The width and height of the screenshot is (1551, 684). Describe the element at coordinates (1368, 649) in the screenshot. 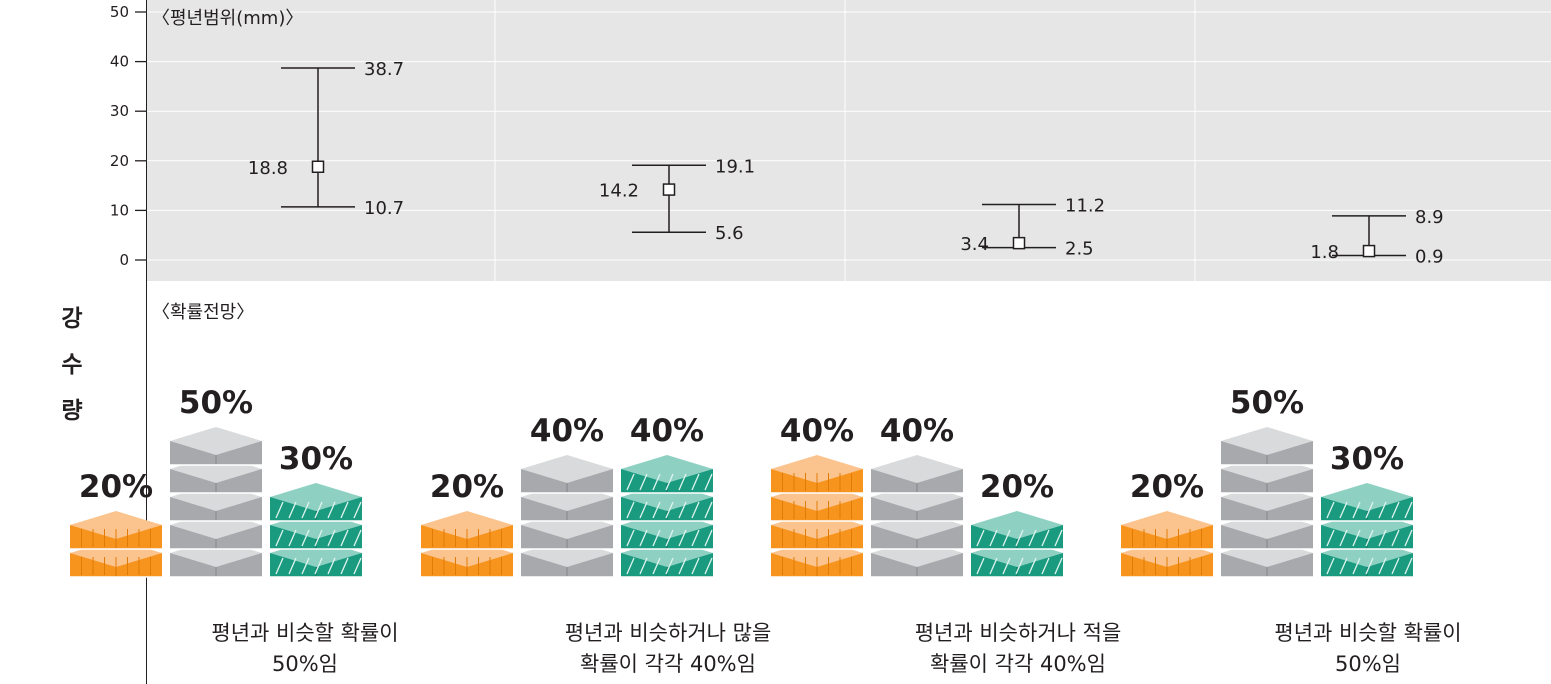

I see `caption-group-4: 평년과 비슷할 확률이 50%임` at that location.